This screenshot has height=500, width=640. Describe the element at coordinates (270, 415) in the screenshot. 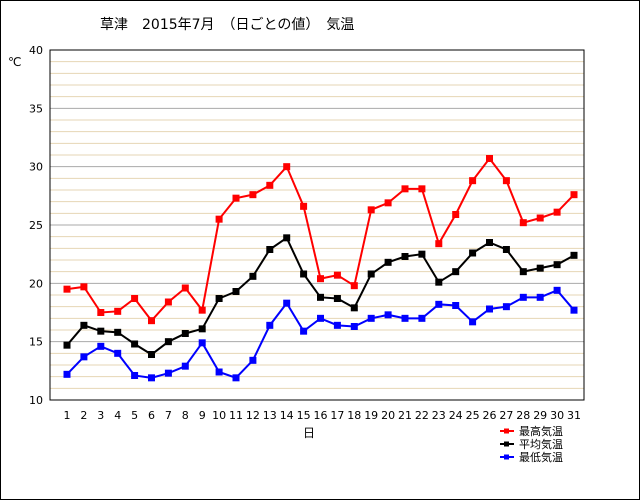

I see `x-tick-label: 13` at that location.